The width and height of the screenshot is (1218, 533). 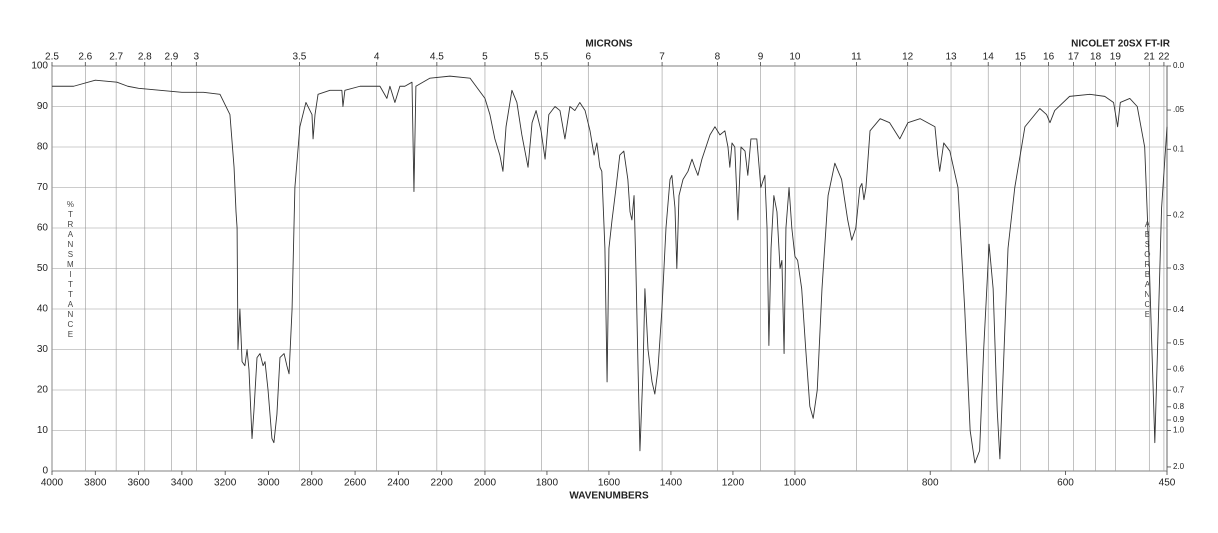 What do you see at coordinates (1164, 57) in the screenshot?
I see `micron-tick-label: 22` at bounding box center [1164, 57].